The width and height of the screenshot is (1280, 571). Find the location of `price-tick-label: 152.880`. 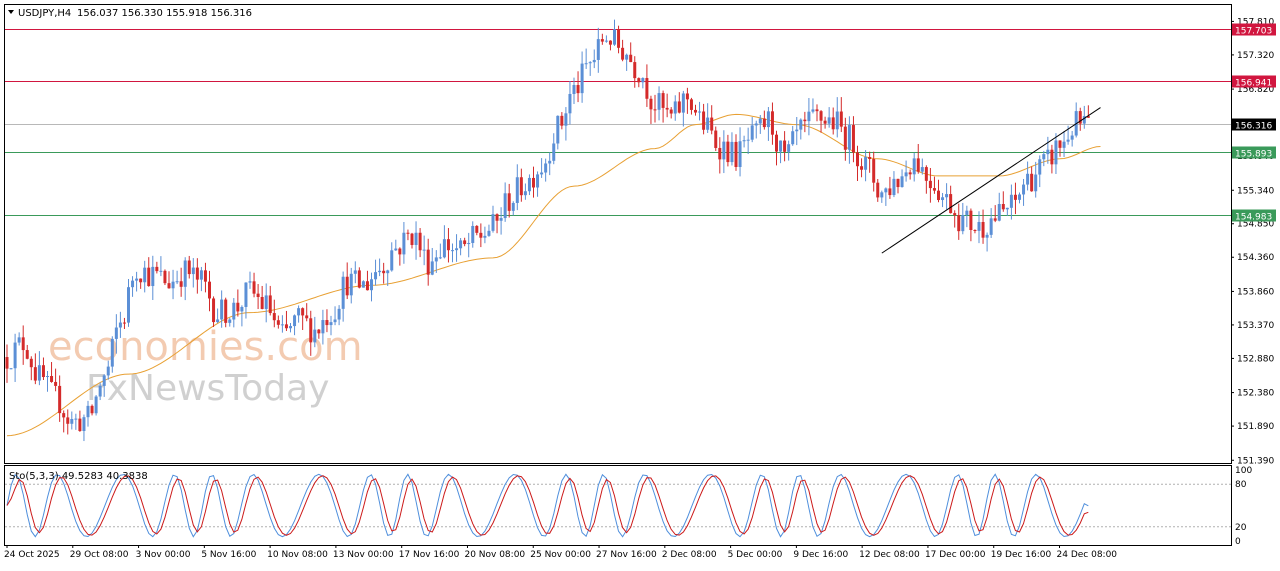

price-tick-label: 152.880 is located at coordinates (1255, 359).